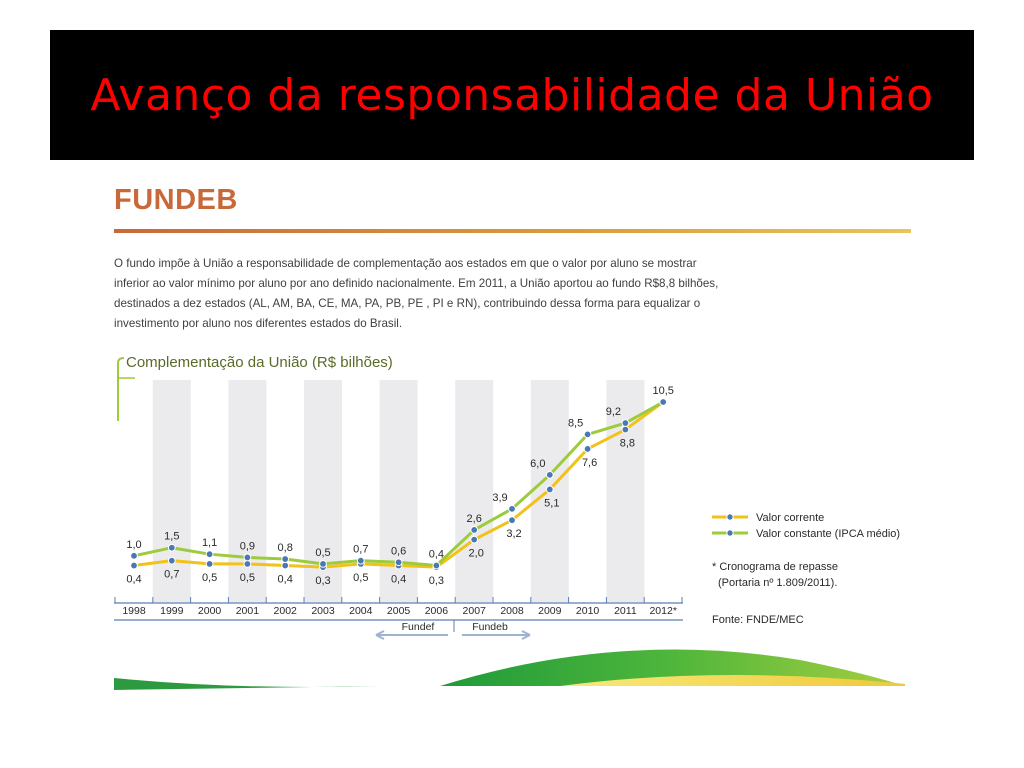 The image size is (1024, 768). I want to click on period-label-fundeb: Fundeb, so click(490, 627).